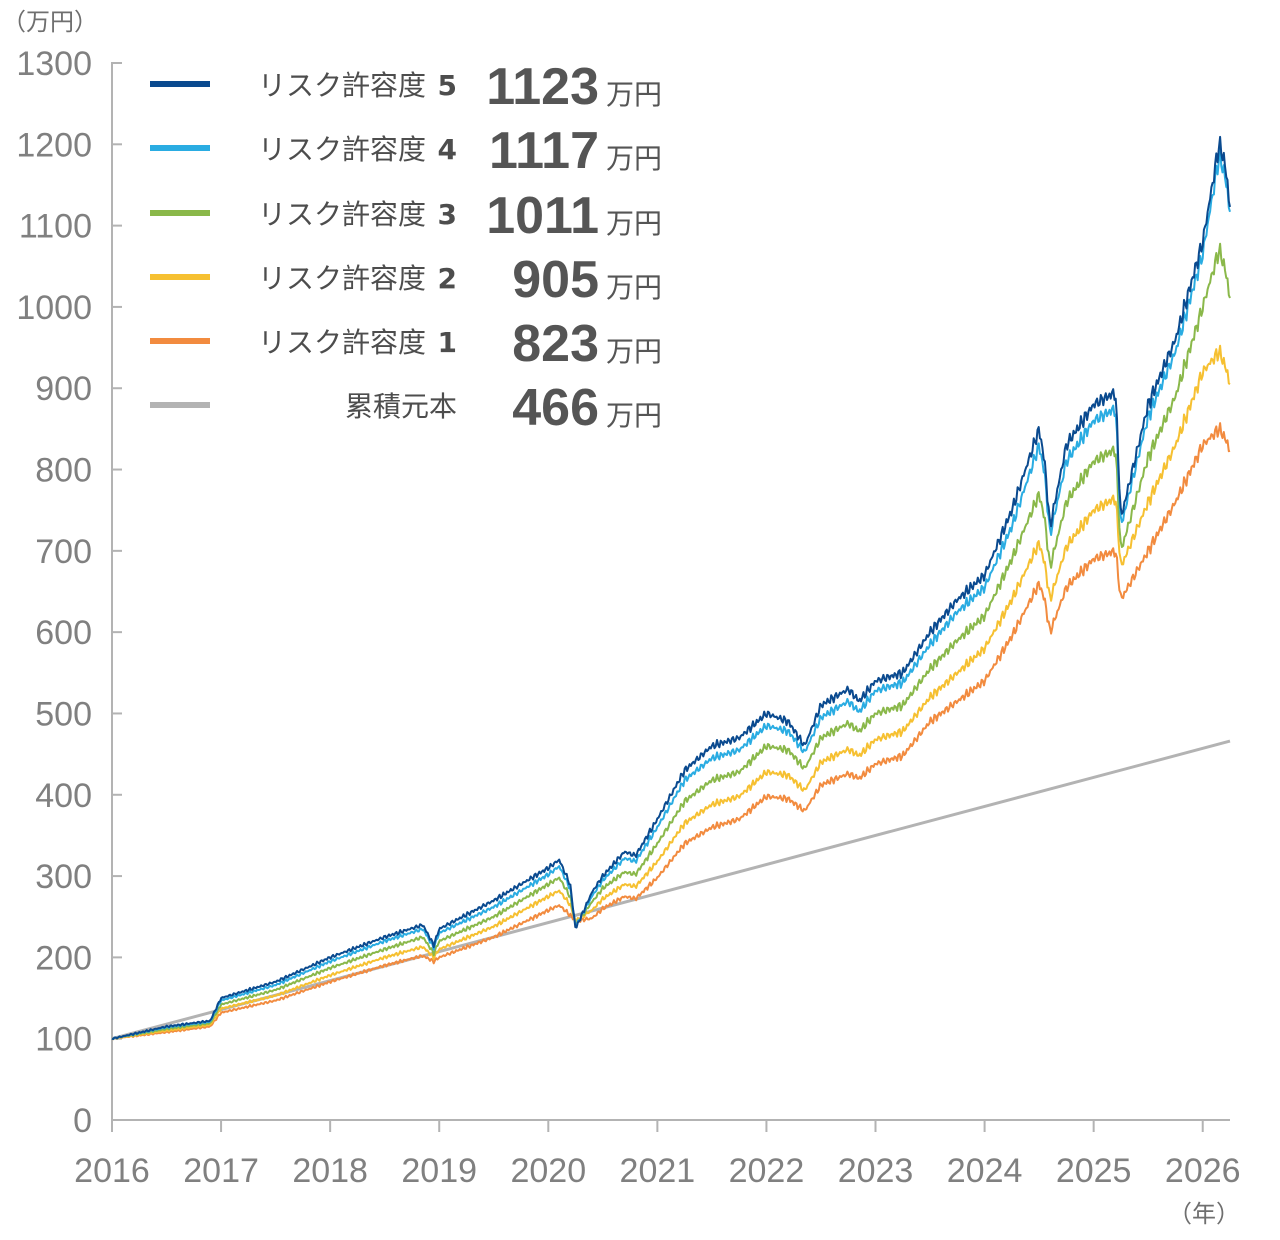 Image resolution: width=1280 pixels, height=1240 pixels. I want to click on y-tick-label: 800, so click(63, 471).